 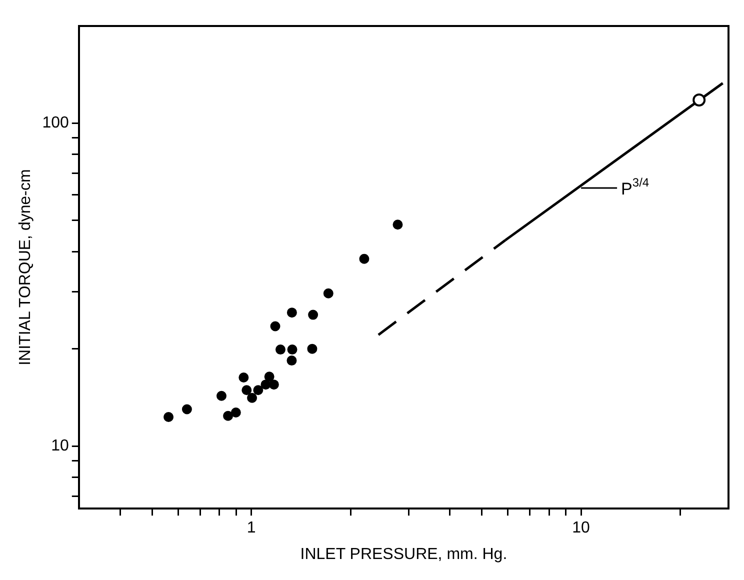 What do you see at coordinates (251, 528) in the screenshot?
I see `x-tick-label: 1` at bounding box center [251, 528].